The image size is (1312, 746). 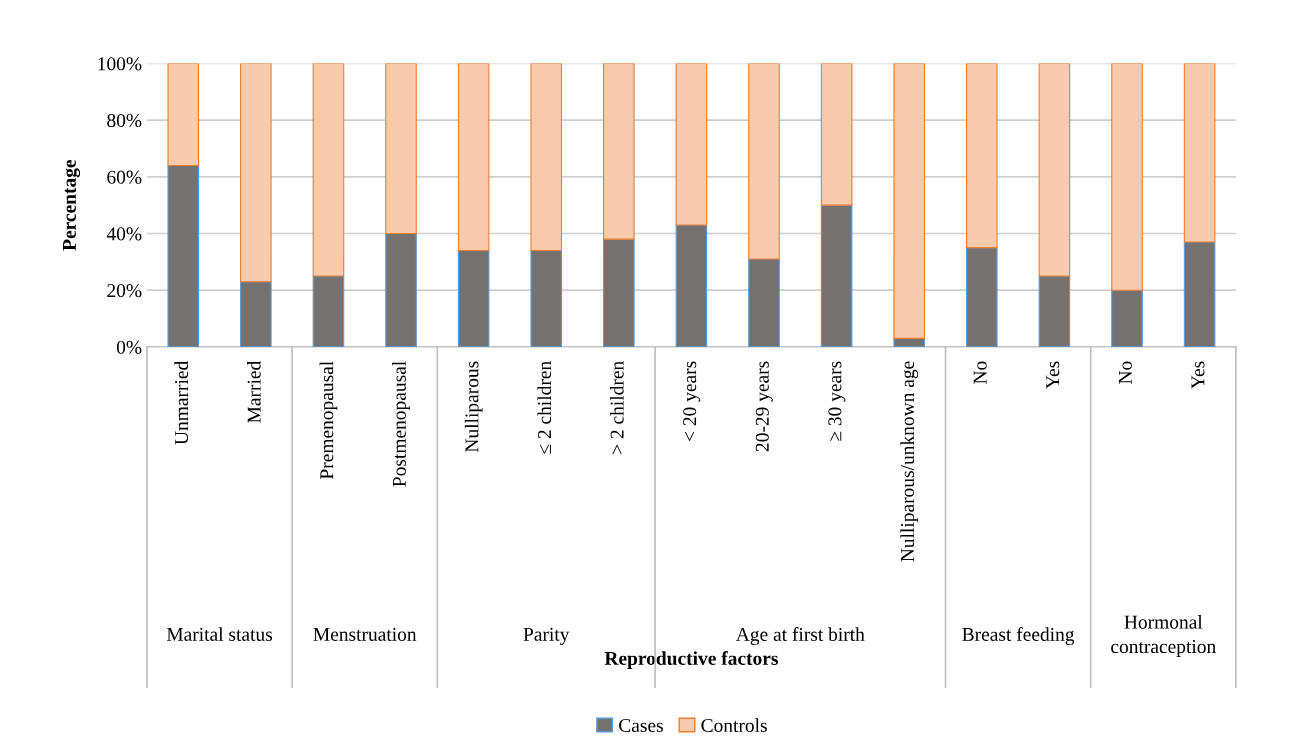 I want to click on x-tick-label: Married, so click(x=254, y=392).